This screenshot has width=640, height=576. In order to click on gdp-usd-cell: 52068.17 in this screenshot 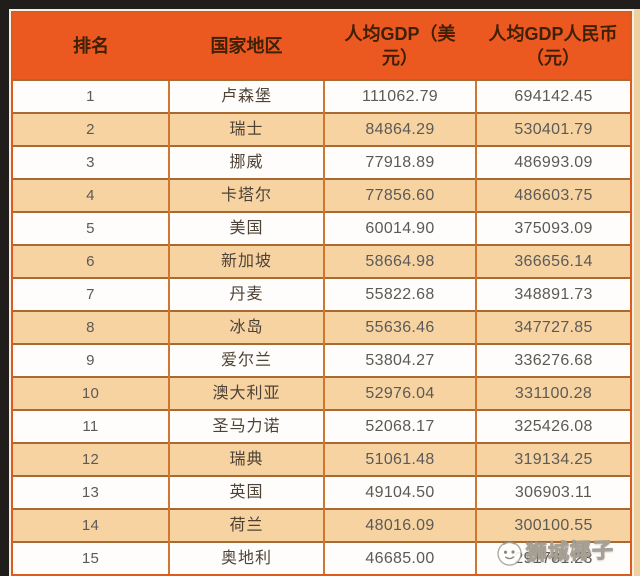, I will do `click(399, 426)`.